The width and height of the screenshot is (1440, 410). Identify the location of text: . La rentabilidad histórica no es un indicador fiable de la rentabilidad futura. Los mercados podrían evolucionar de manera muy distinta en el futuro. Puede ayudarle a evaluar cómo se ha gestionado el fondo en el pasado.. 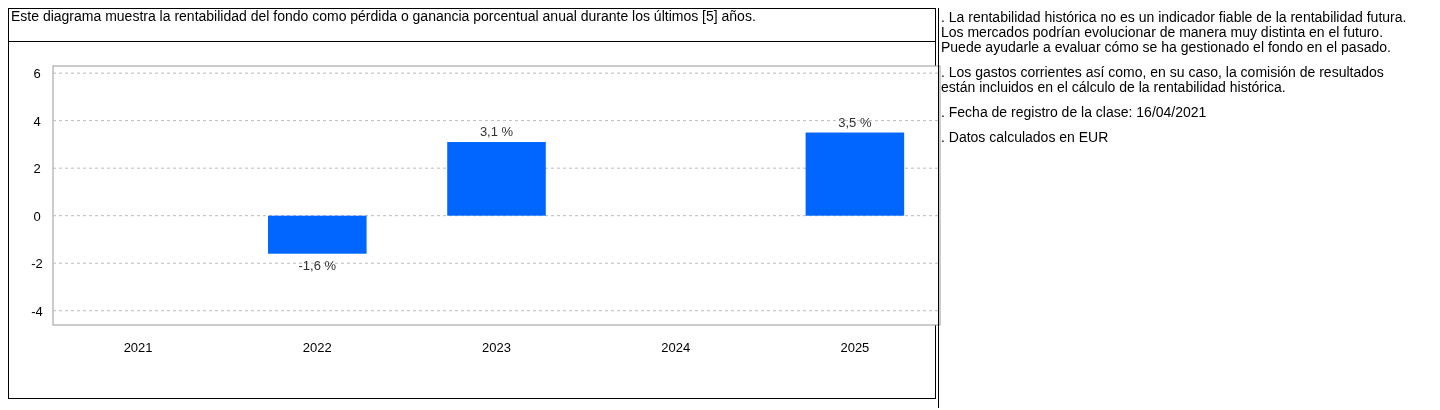
(1174, 32).